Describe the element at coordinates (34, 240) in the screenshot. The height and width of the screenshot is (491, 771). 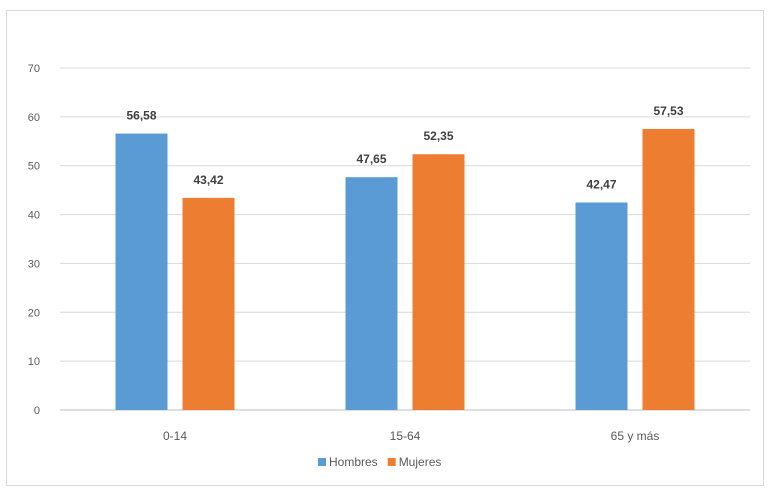
I see `y-axis-ticks: 0 10 20 30 40 50 60 70` at that location.